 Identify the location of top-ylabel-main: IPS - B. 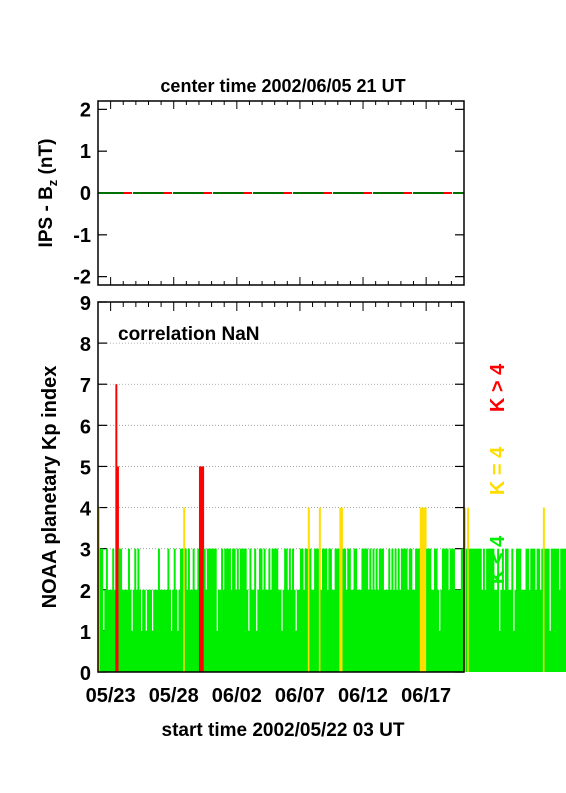
(46, 216).